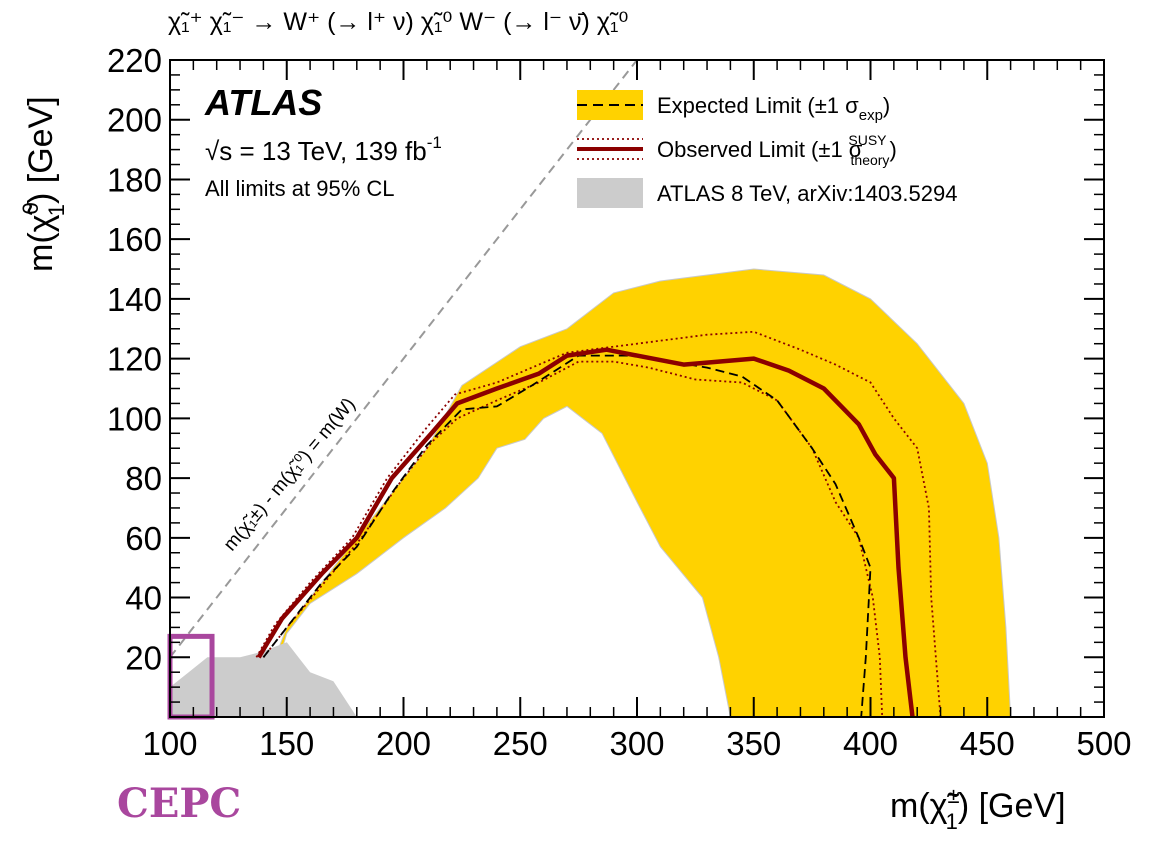 This screenshot has width=1149, height=843. I want to click on x-axis-label: m(χ̃± 1) [GeV], so click(978, 808).